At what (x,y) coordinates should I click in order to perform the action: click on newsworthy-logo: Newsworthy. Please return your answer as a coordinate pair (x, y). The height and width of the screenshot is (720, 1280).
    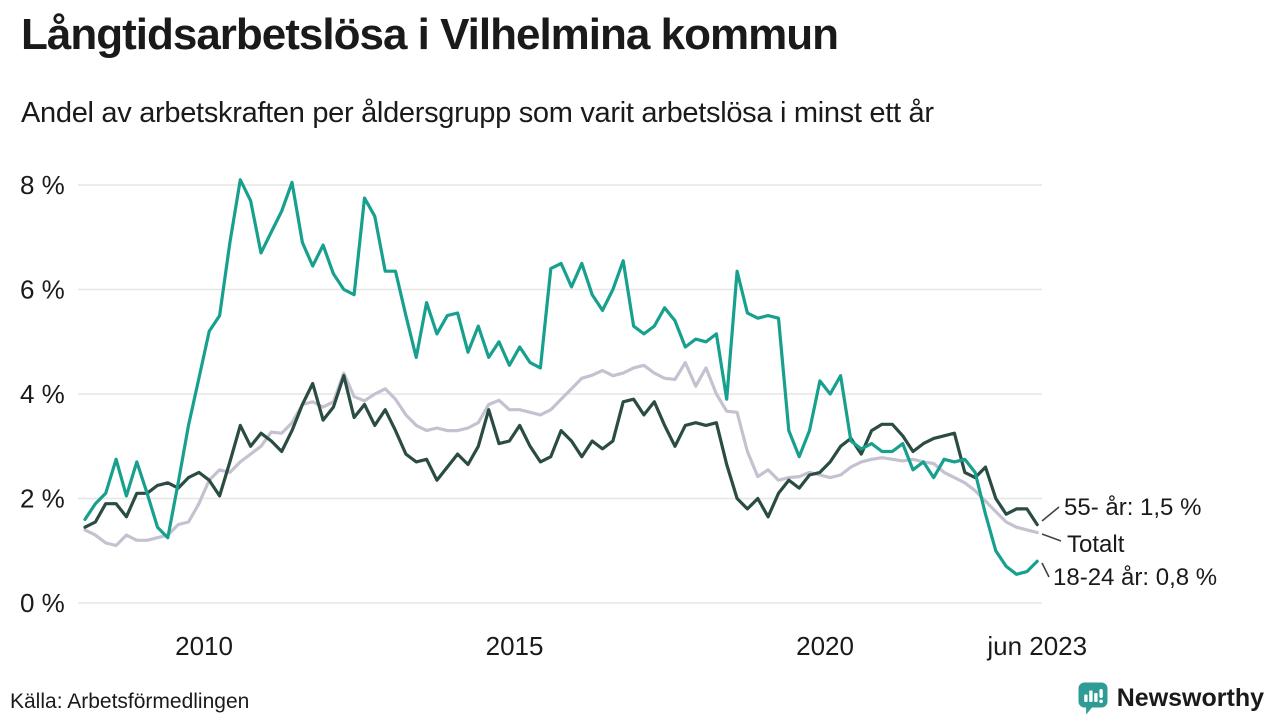
    Looking at the image, I should click on (1171, 698).